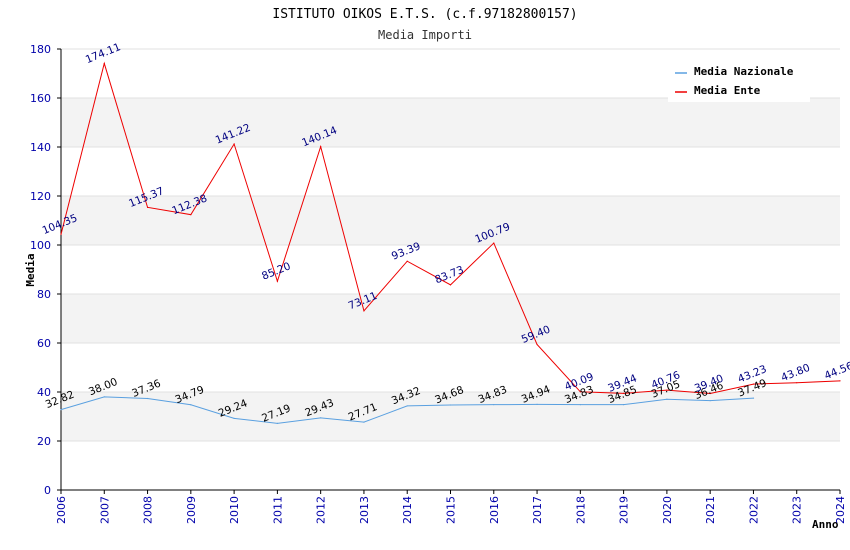 Image resolution: width=850 pixels, height=550 pixels. I want to click on x-tick-label: 2007, so click(104, 510).